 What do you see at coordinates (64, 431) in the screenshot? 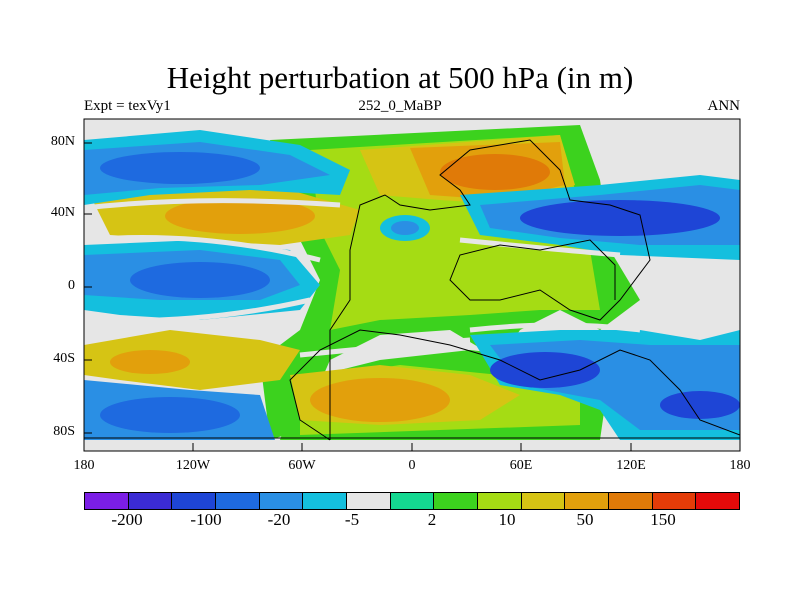
I see `lat-label: 80S` at bounding box center [64, 431].